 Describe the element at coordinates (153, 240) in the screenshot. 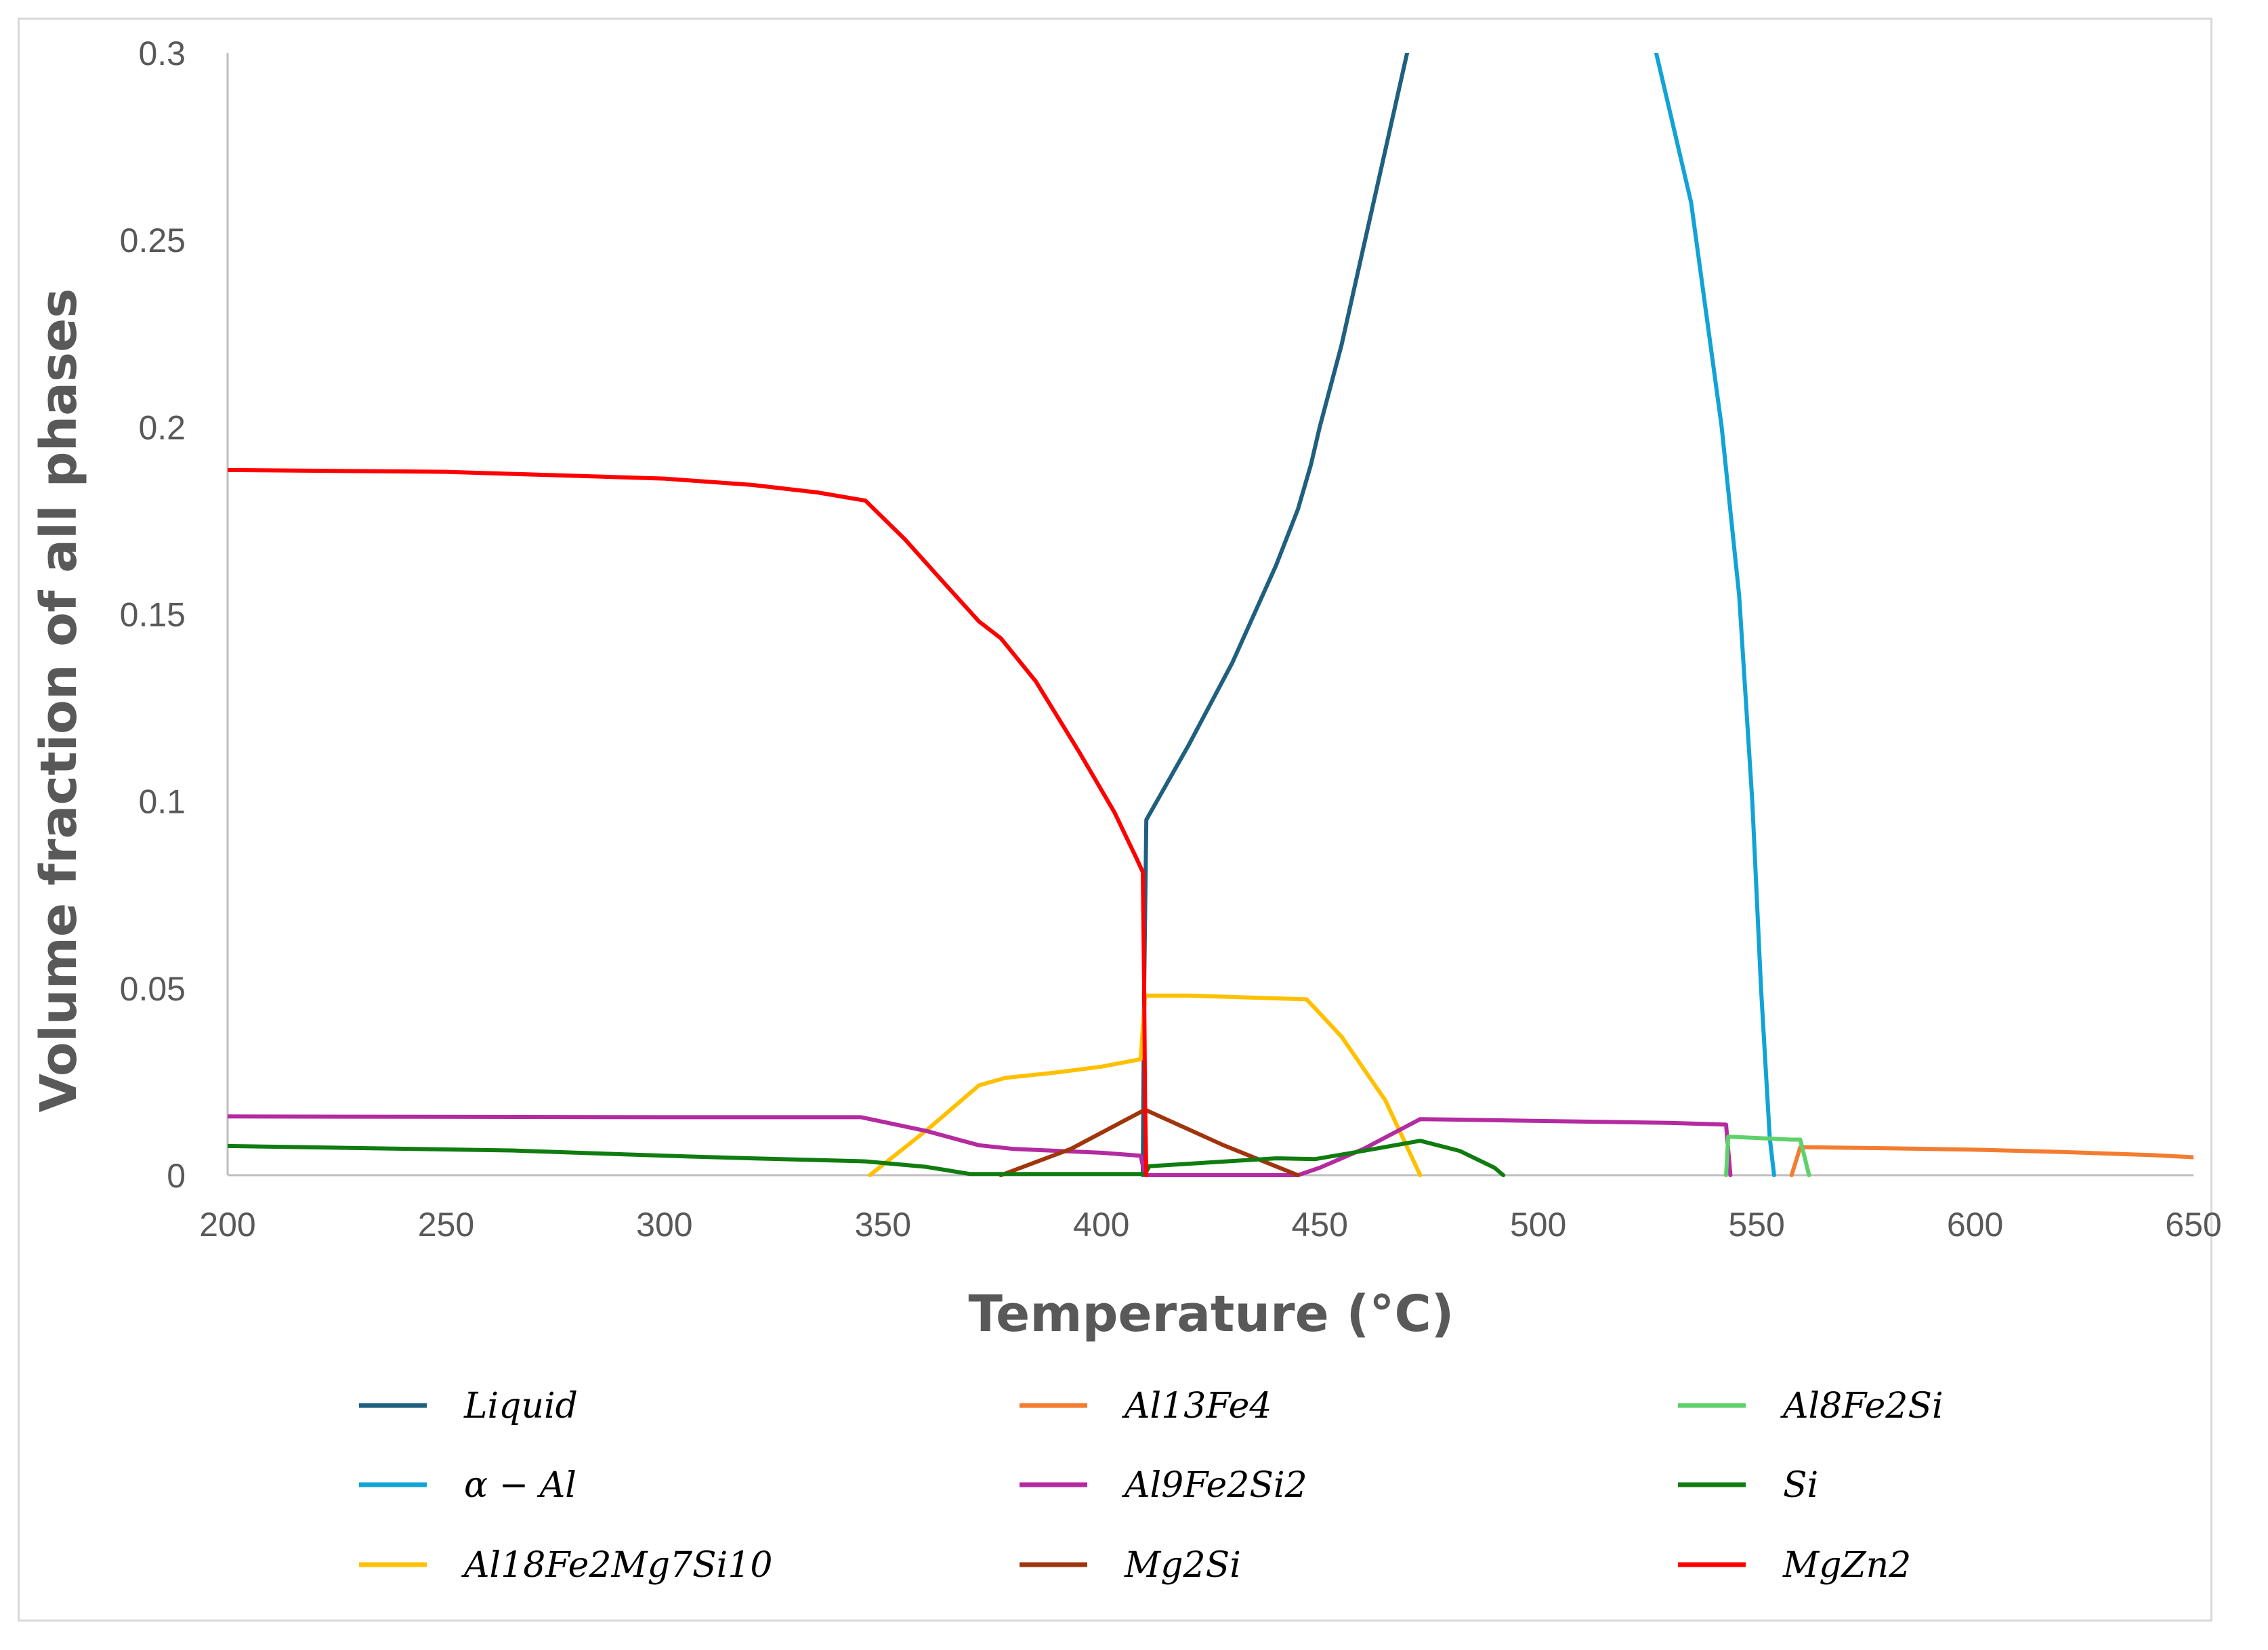

I see `y-tick-label: 0.25` at that location.